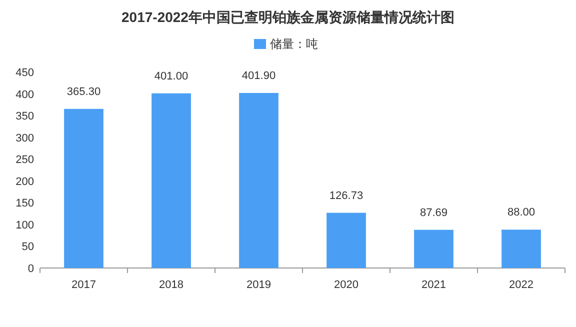  Describe the element at coordinates (25, 182) in the screenshot. I see `y-tick-label: 200` at that location.